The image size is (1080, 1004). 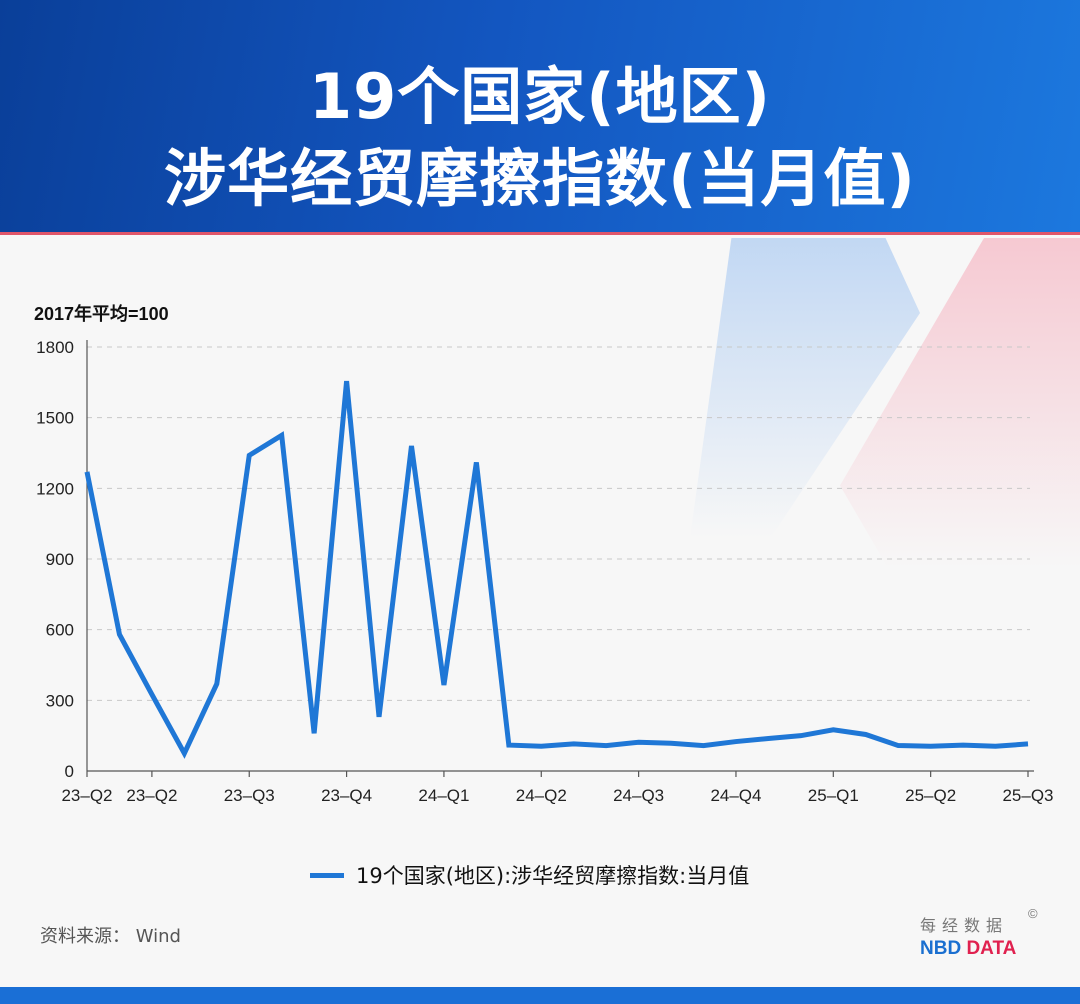 What do you see at coordinates (991, 948) in the screenshot?
I see `logo-data: DATA` at bounding box center [991, 948].